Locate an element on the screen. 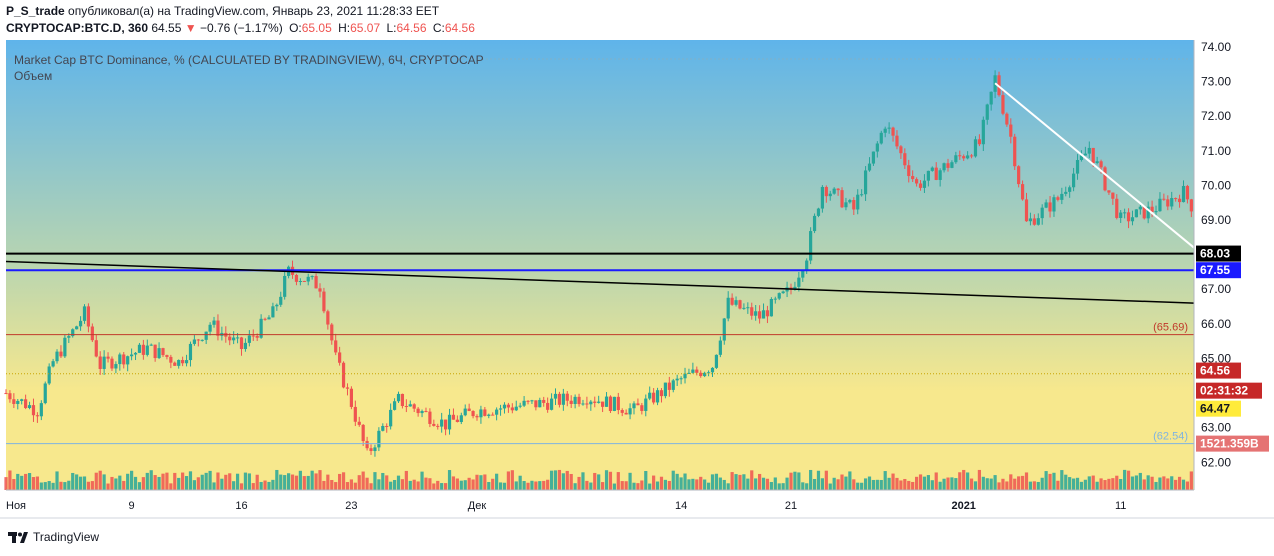 The height and width of the screenshot is (556, 1274). y-tick-label: 66.00 is located at coordinates (1216, 324).